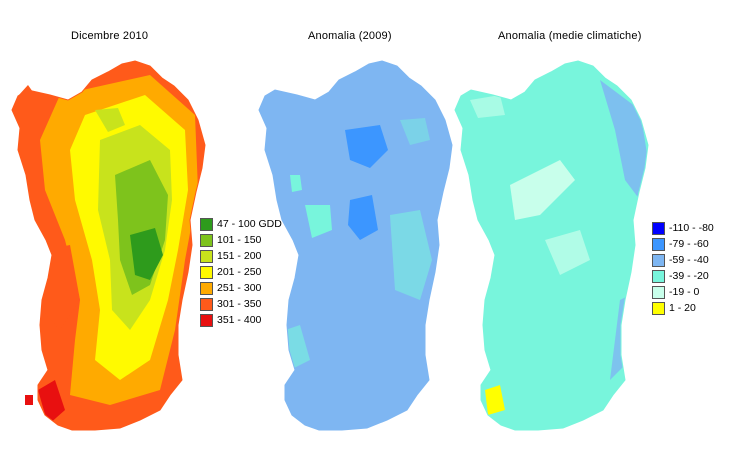  What do you see at coordinates (689, 276) in the screenshot?
I see `legend-label: -39 - -20` at bounding box center [689, 276].